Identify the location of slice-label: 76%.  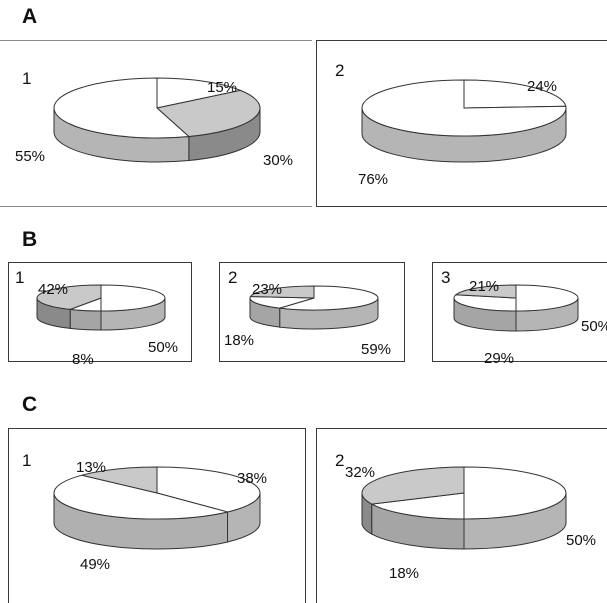
(373, 179).